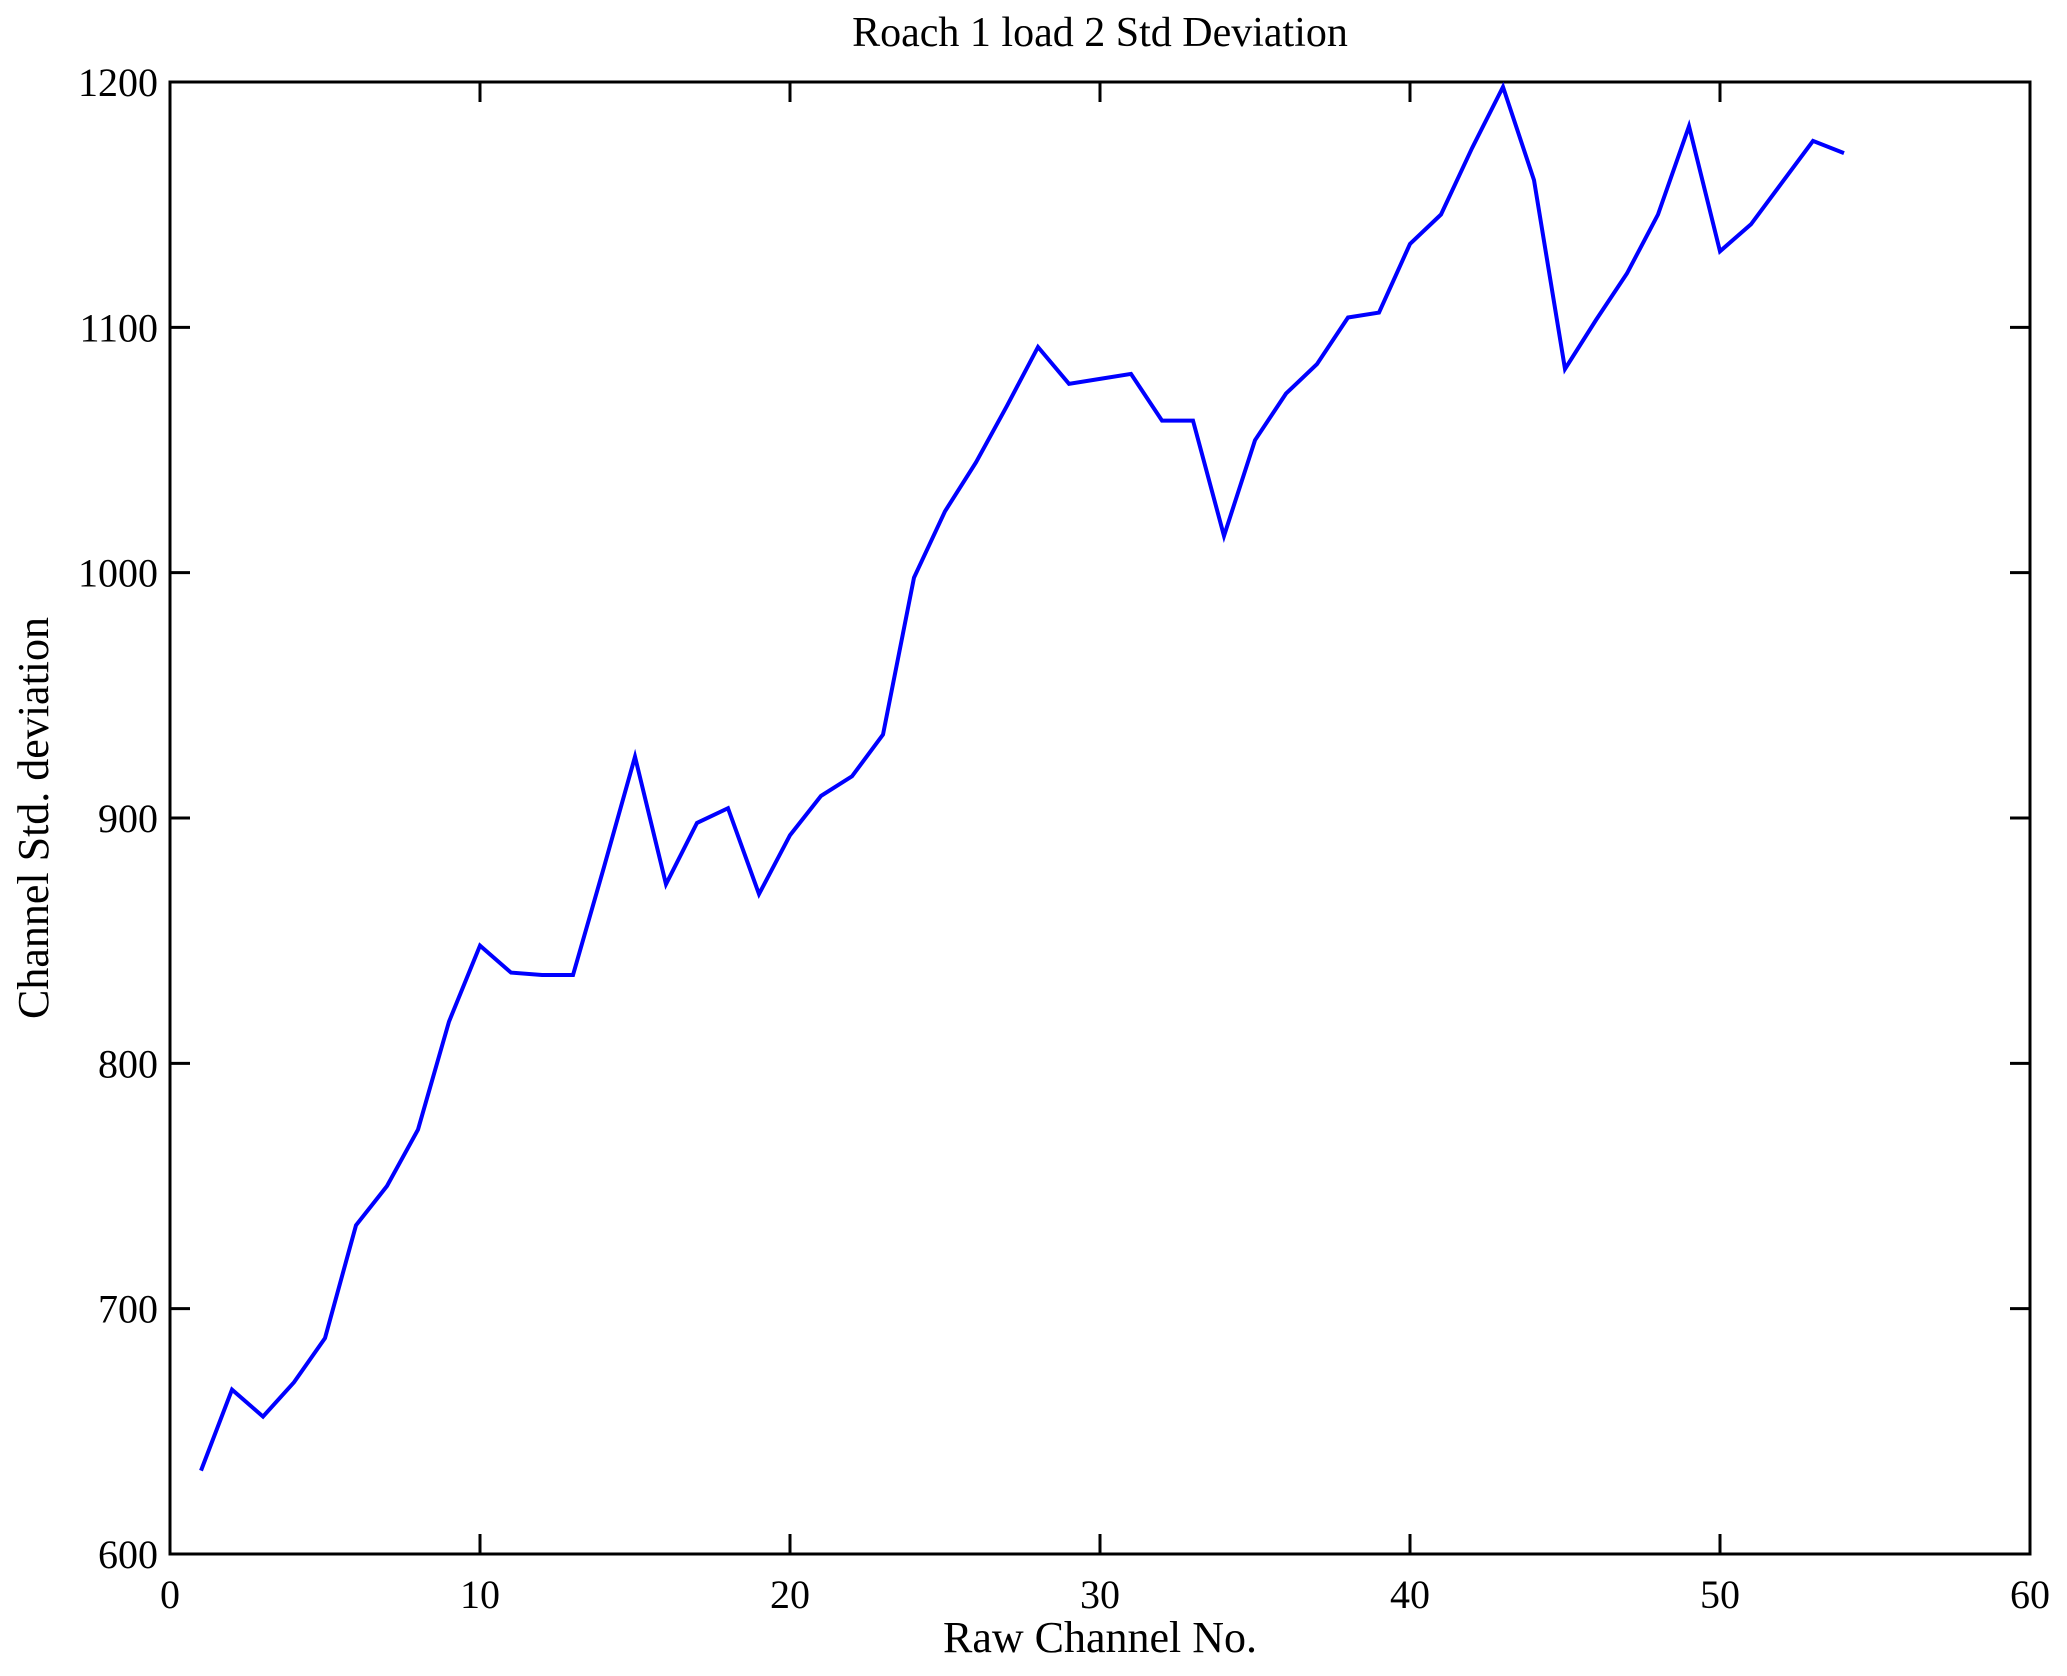  I want to click on x-tick-label: 60, so click(2030, 1594).